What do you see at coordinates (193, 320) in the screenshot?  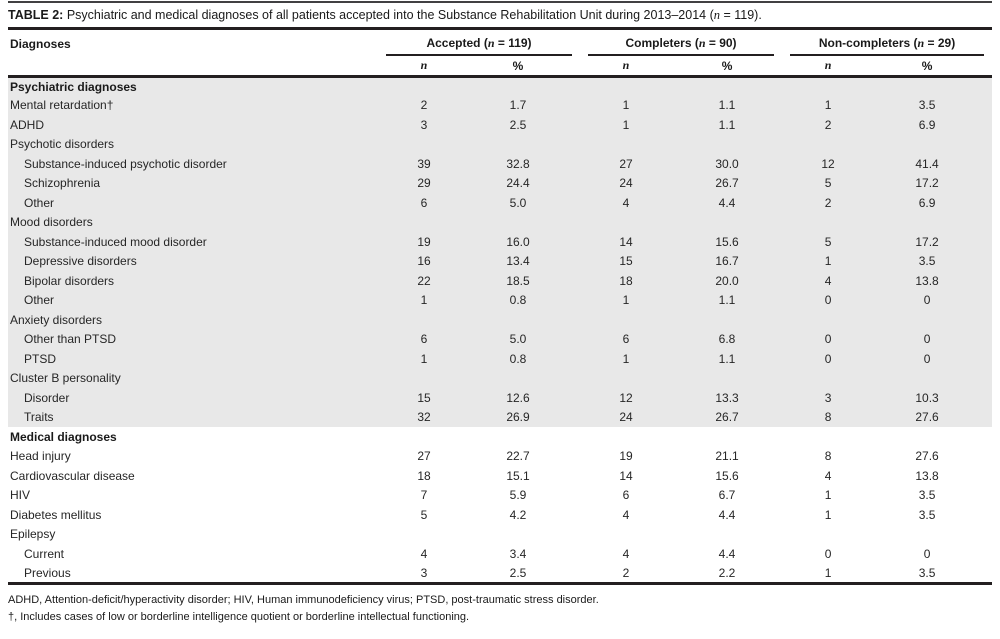 I see `diagnosis-label: Anxiety disorders` at bounding box center [193, 320].